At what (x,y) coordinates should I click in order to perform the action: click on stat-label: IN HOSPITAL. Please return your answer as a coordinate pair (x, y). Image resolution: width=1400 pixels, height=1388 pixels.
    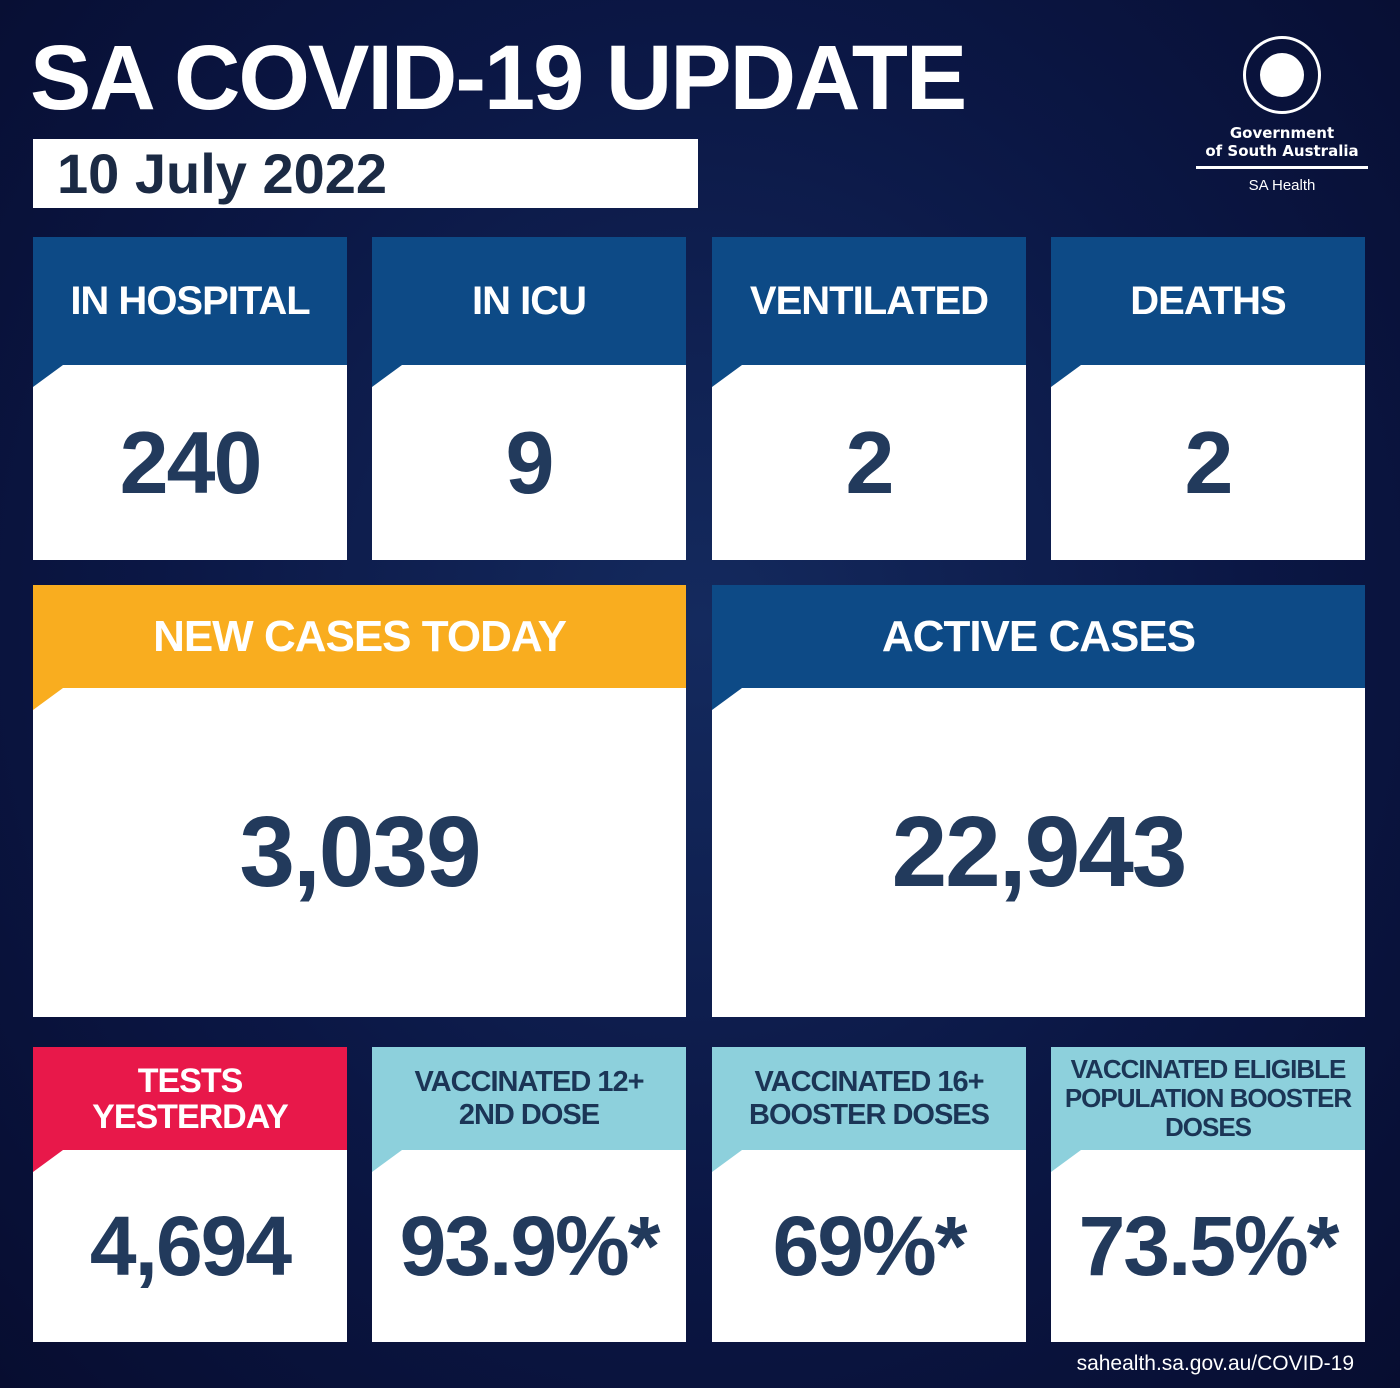
    Looking at the image, I should click on (190, 301).